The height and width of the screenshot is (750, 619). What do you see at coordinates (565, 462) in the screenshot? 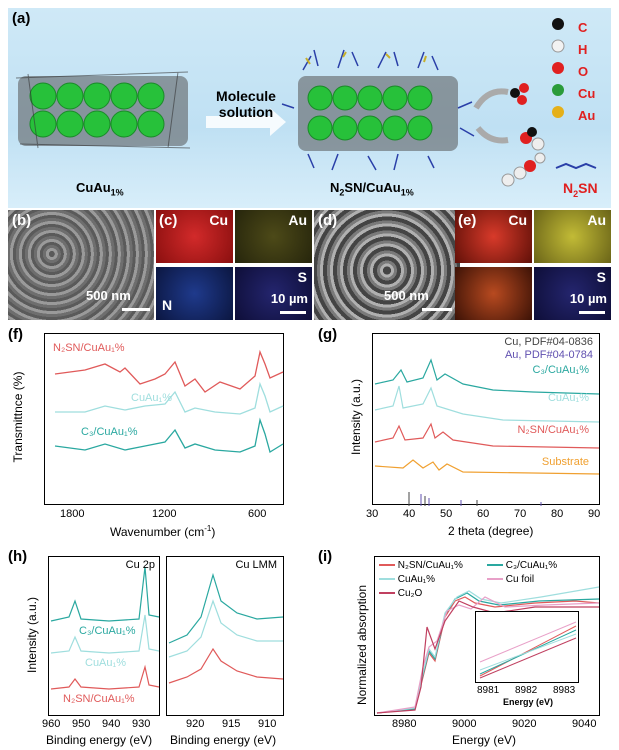
I see `series-label-substrate-g: Substrate` at bounding box center [565, 462].